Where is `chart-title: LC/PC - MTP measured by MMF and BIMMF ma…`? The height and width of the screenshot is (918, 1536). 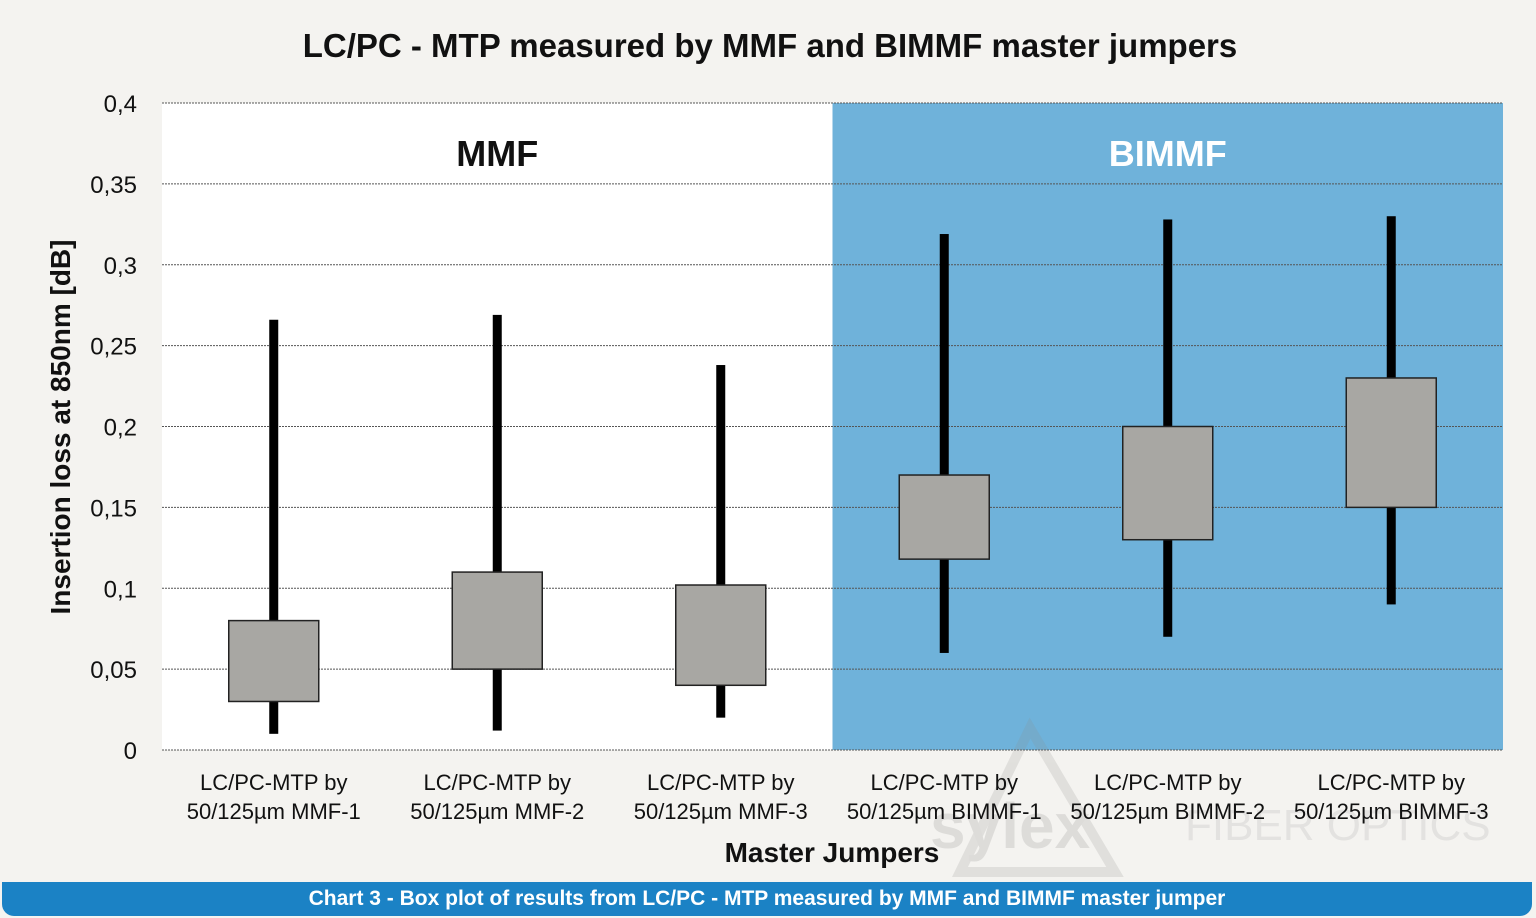
chart-title: LC/PC - MTP measured by MMF and BIMMF ma… is located at coordinates (770, 45).